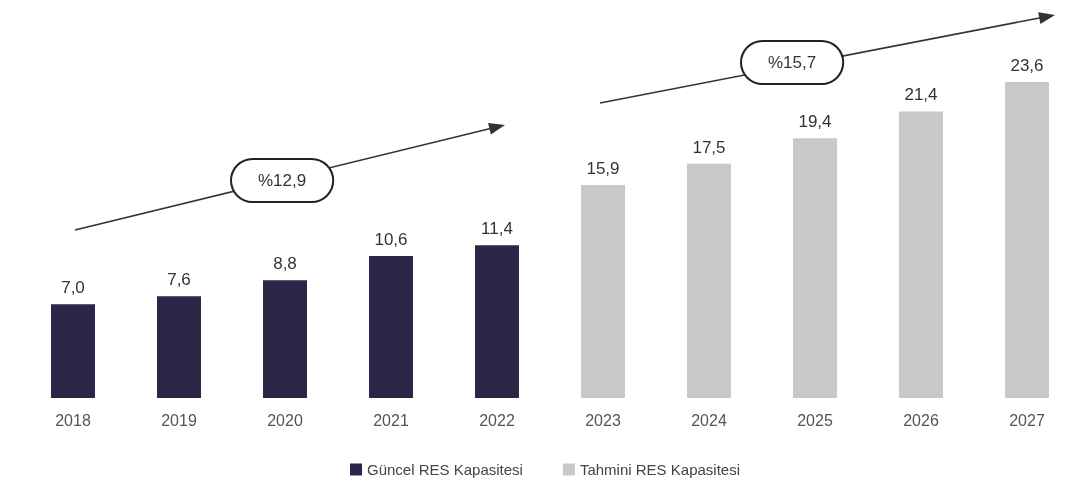 The width and height of the screenshot is (1090, 496). I want to click on data-label: 21,4, so click(921, 95).